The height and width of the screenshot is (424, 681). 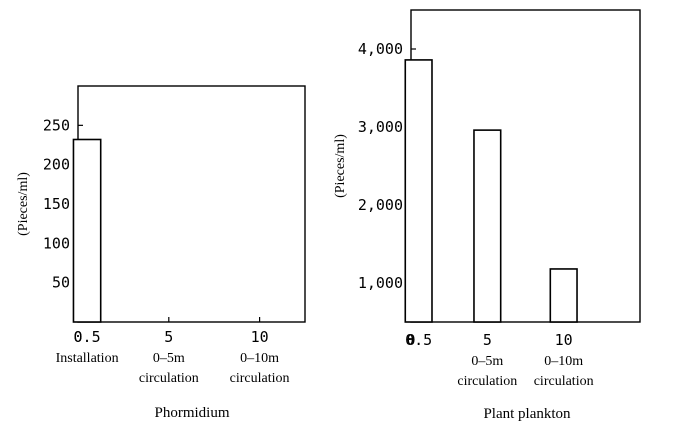 I want to click on category-label: Installation, so click(x=87, y=358).